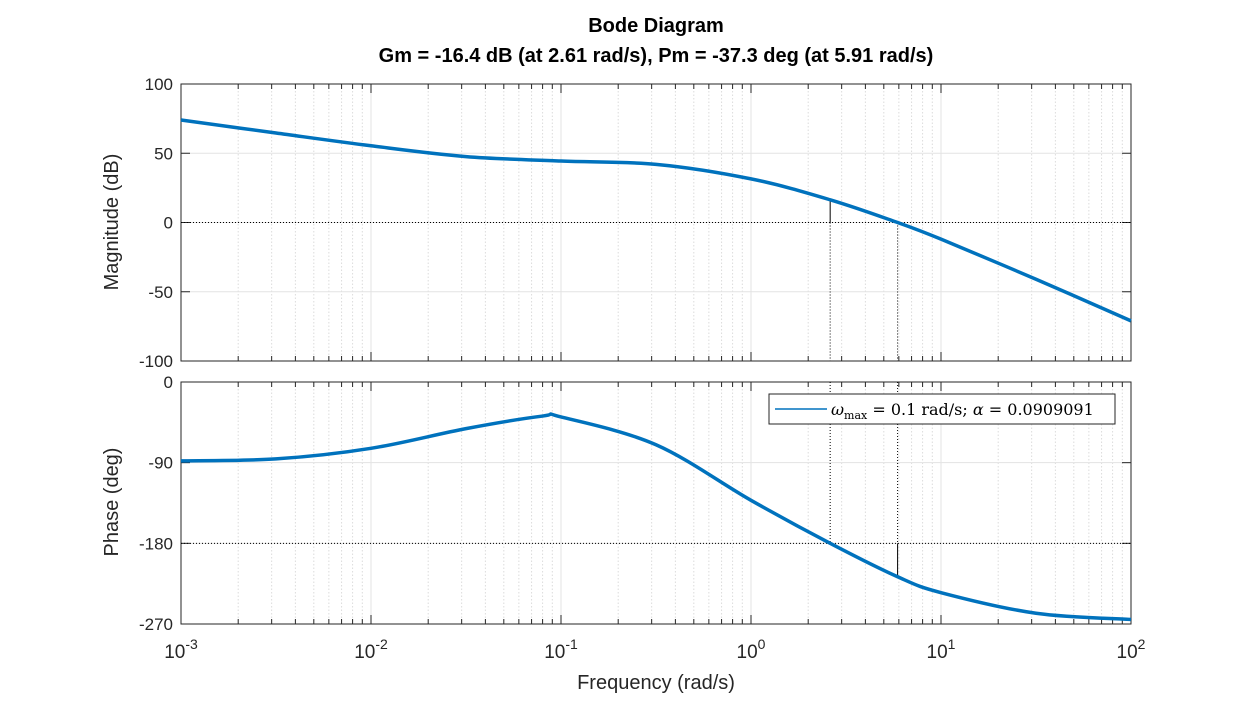  Describe the element at coordinates (156, 361) in the screenshot. I see `magnitude-ytick-label: -100` at that location.